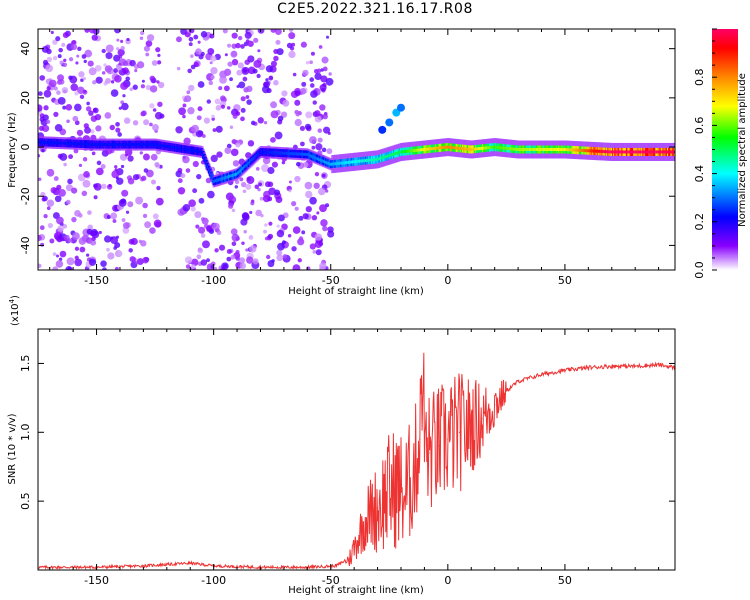  What do you see at coordinates (447, 580) in the screenshot?
I see `snr-x-tick-label: 0` at bounding box center [447, 580].